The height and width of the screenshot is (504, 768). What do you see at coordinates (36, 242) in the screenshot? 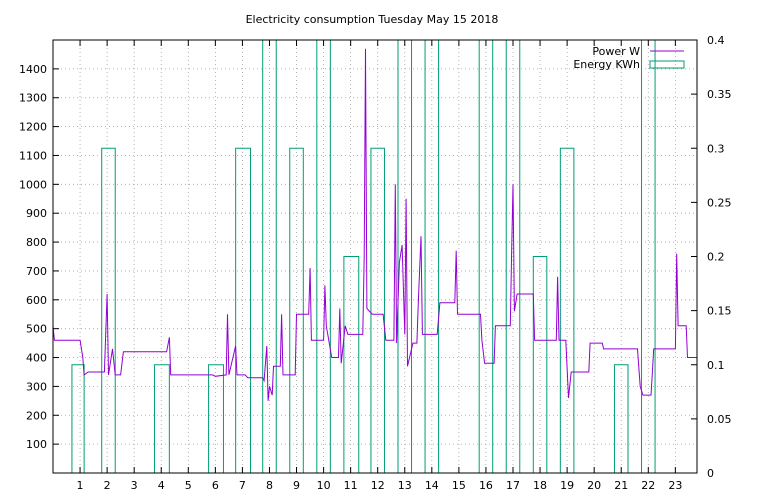
I see `y-tick-label: 800` at bounding box center [36, 242].